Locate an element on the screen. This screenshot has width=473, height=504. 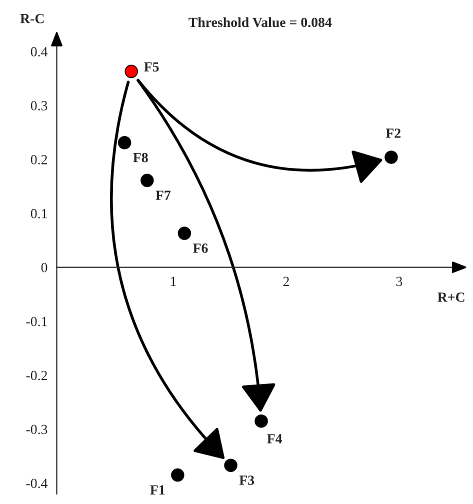
y-tick-label: 0 is located at coordinates (44, 267).